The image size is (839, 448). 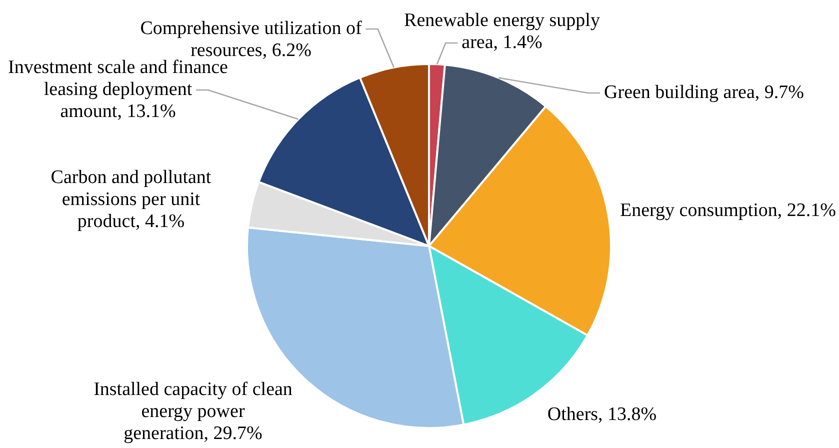 What do you see at coordinates (602, 415) in the screenshot?
I see `slice-label: Others, 13.8%` at bounding box center [602, 415].